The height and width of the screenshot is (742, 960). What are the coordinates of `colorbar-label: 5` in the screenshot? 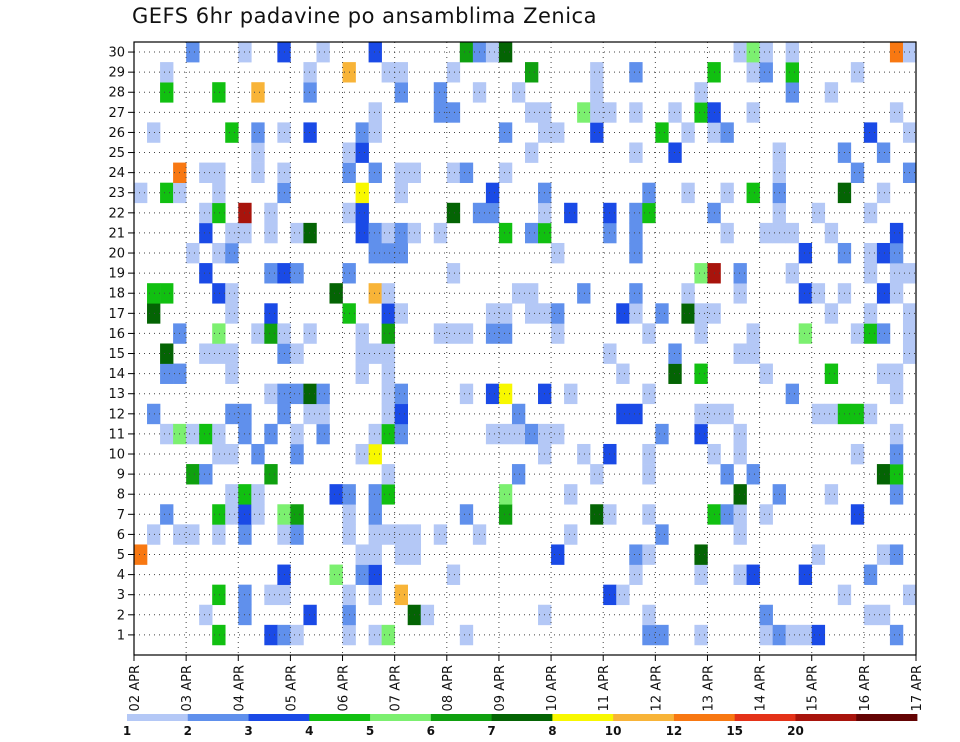 It's located at (370, 731).